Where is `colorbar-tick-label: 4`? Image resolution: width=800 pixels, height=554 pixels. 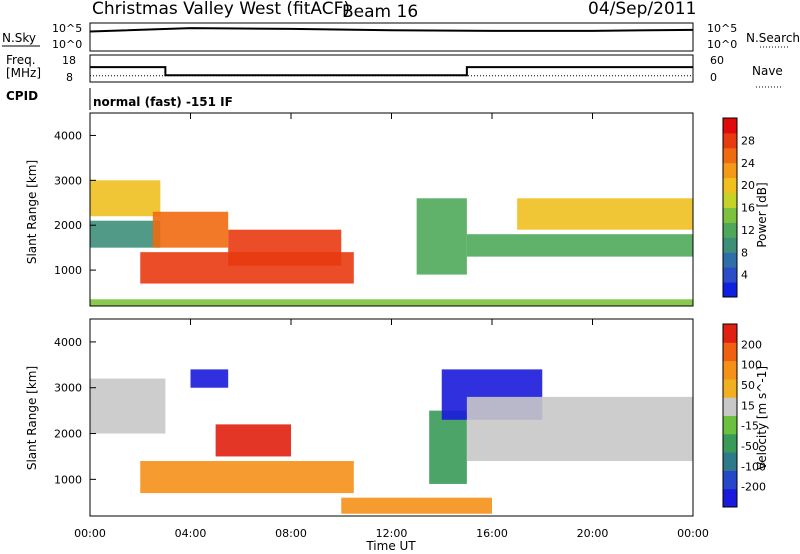
colorbar-tick-label: 4 is located at coordinates (744, 275).